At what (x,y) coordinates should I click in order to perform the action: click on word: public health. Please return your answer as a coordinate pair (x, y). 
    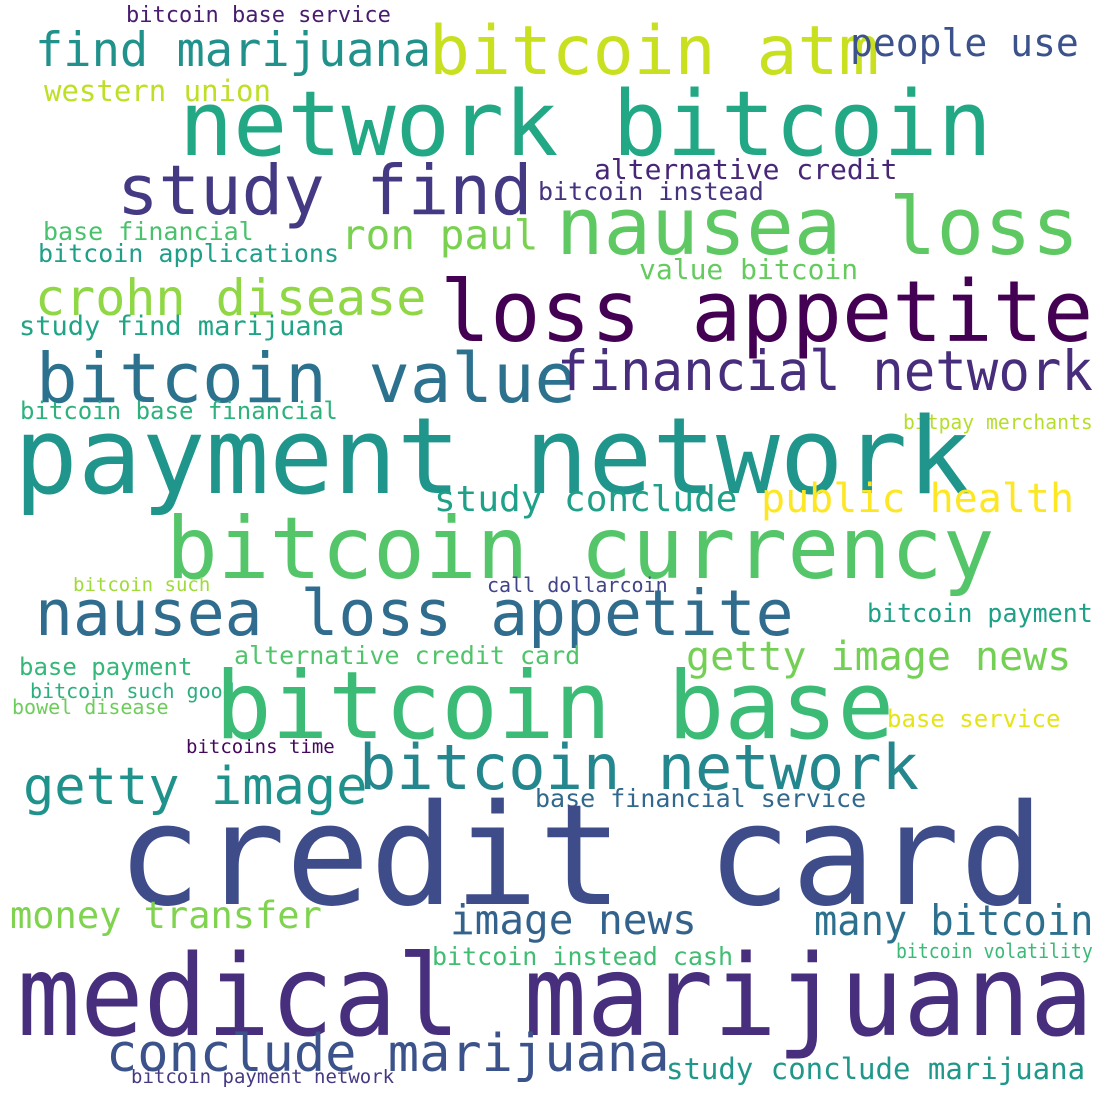
    Looking at the image, I should click on (918, 499).